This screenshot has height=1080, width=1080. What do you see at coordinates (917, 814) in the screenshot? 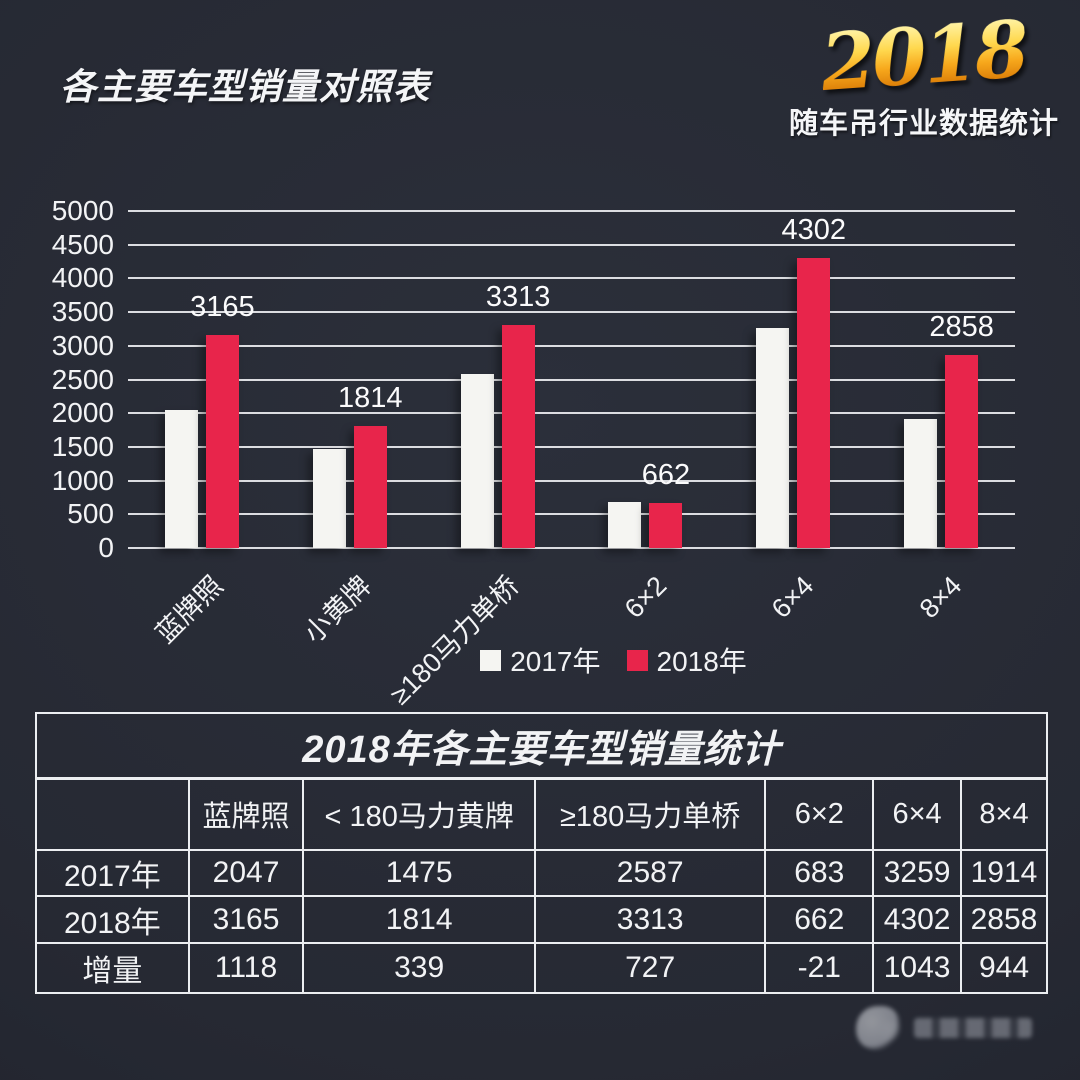
I see `table-header-6×4: 6×4` at bounding box center [917, 814].